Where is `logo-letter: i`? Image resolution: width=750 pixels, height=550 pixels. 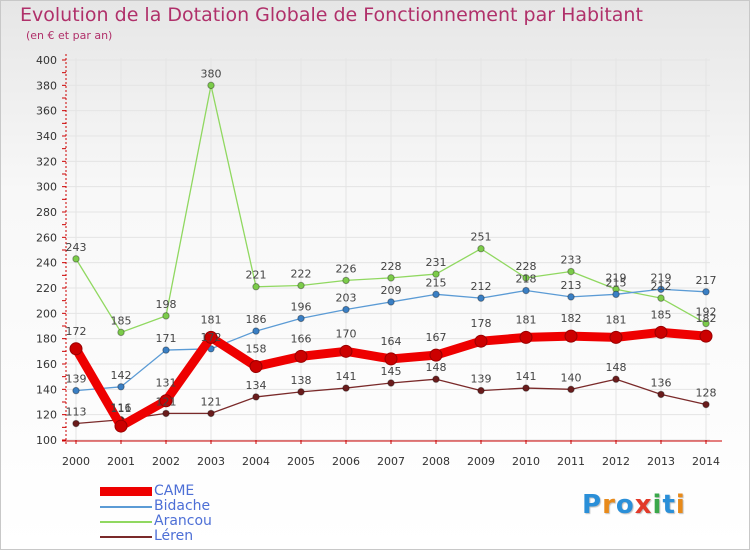
logo-letter: i is located at coordinates (657, 505).